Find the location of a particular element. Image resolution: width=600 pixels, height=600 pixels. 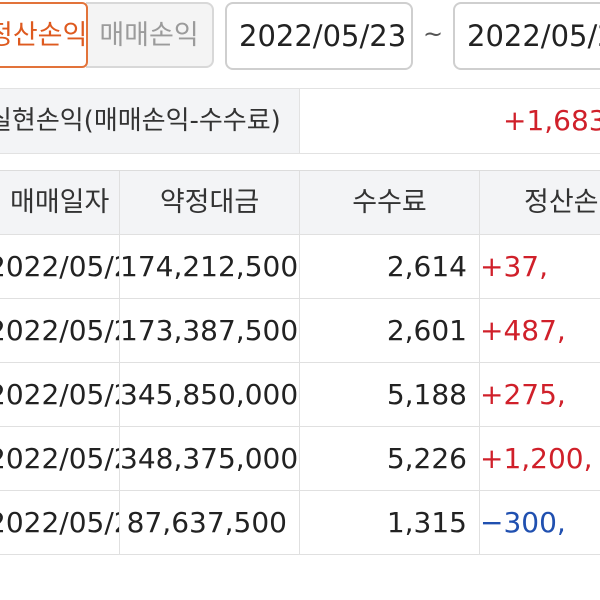

tab-trade-pl: 매매손익 is located at coordinates (150, 35).